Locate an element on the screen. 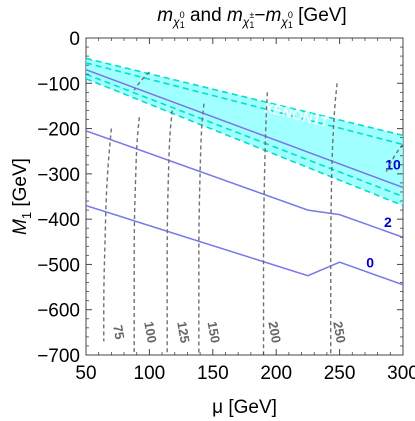  split-line-group is located at coordinates (244, 245).